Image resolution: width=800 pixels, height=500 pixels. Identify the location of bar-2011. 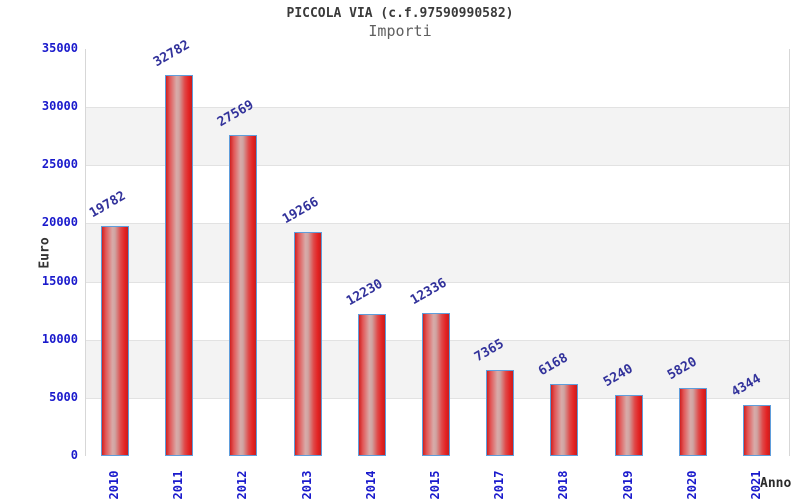
(179, 265).